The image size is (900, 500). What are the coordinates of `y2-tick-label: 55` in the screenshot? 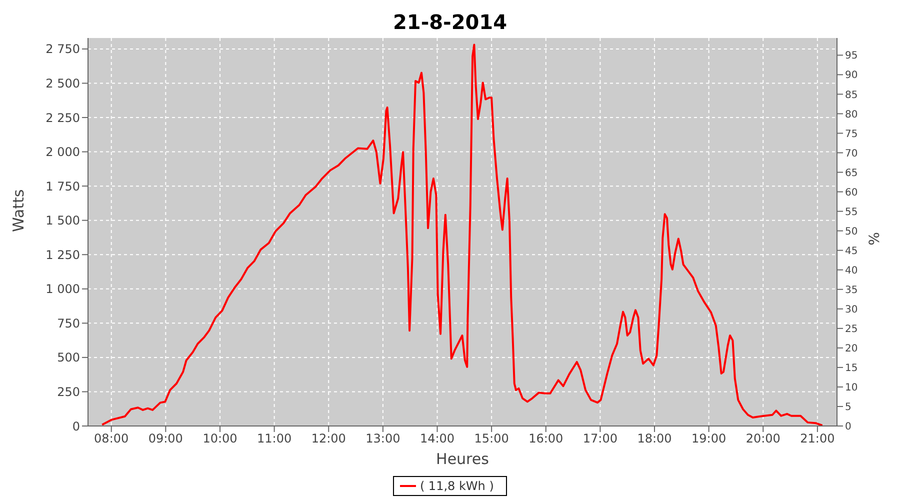 It's located at (851, 212).